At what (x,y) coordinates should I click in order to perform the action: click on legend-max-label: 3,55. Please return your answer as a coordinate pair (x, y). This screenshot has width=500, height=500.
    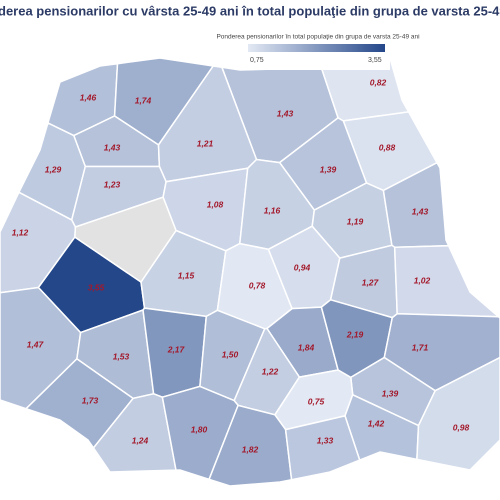
    Looking at the image, I should click on (375, 60).